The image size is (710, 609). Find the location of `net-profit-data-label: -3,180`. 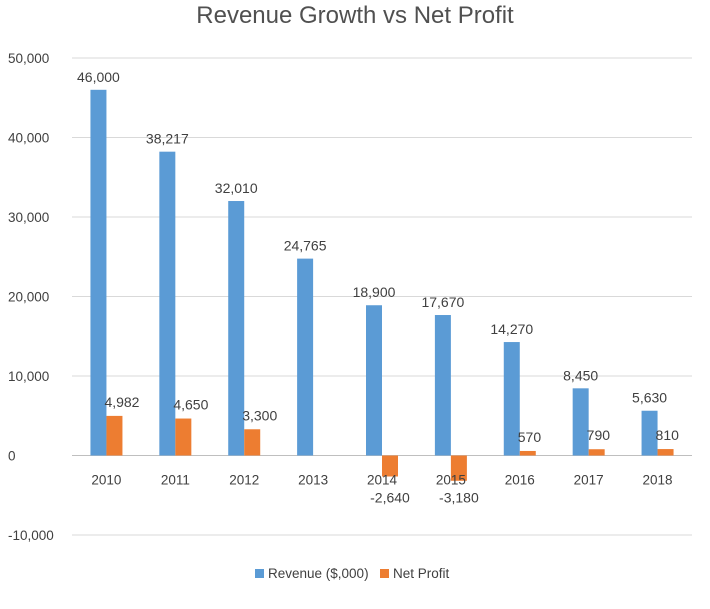

net-profit-data-label: -3,180 is located at coordinates (459, 498).